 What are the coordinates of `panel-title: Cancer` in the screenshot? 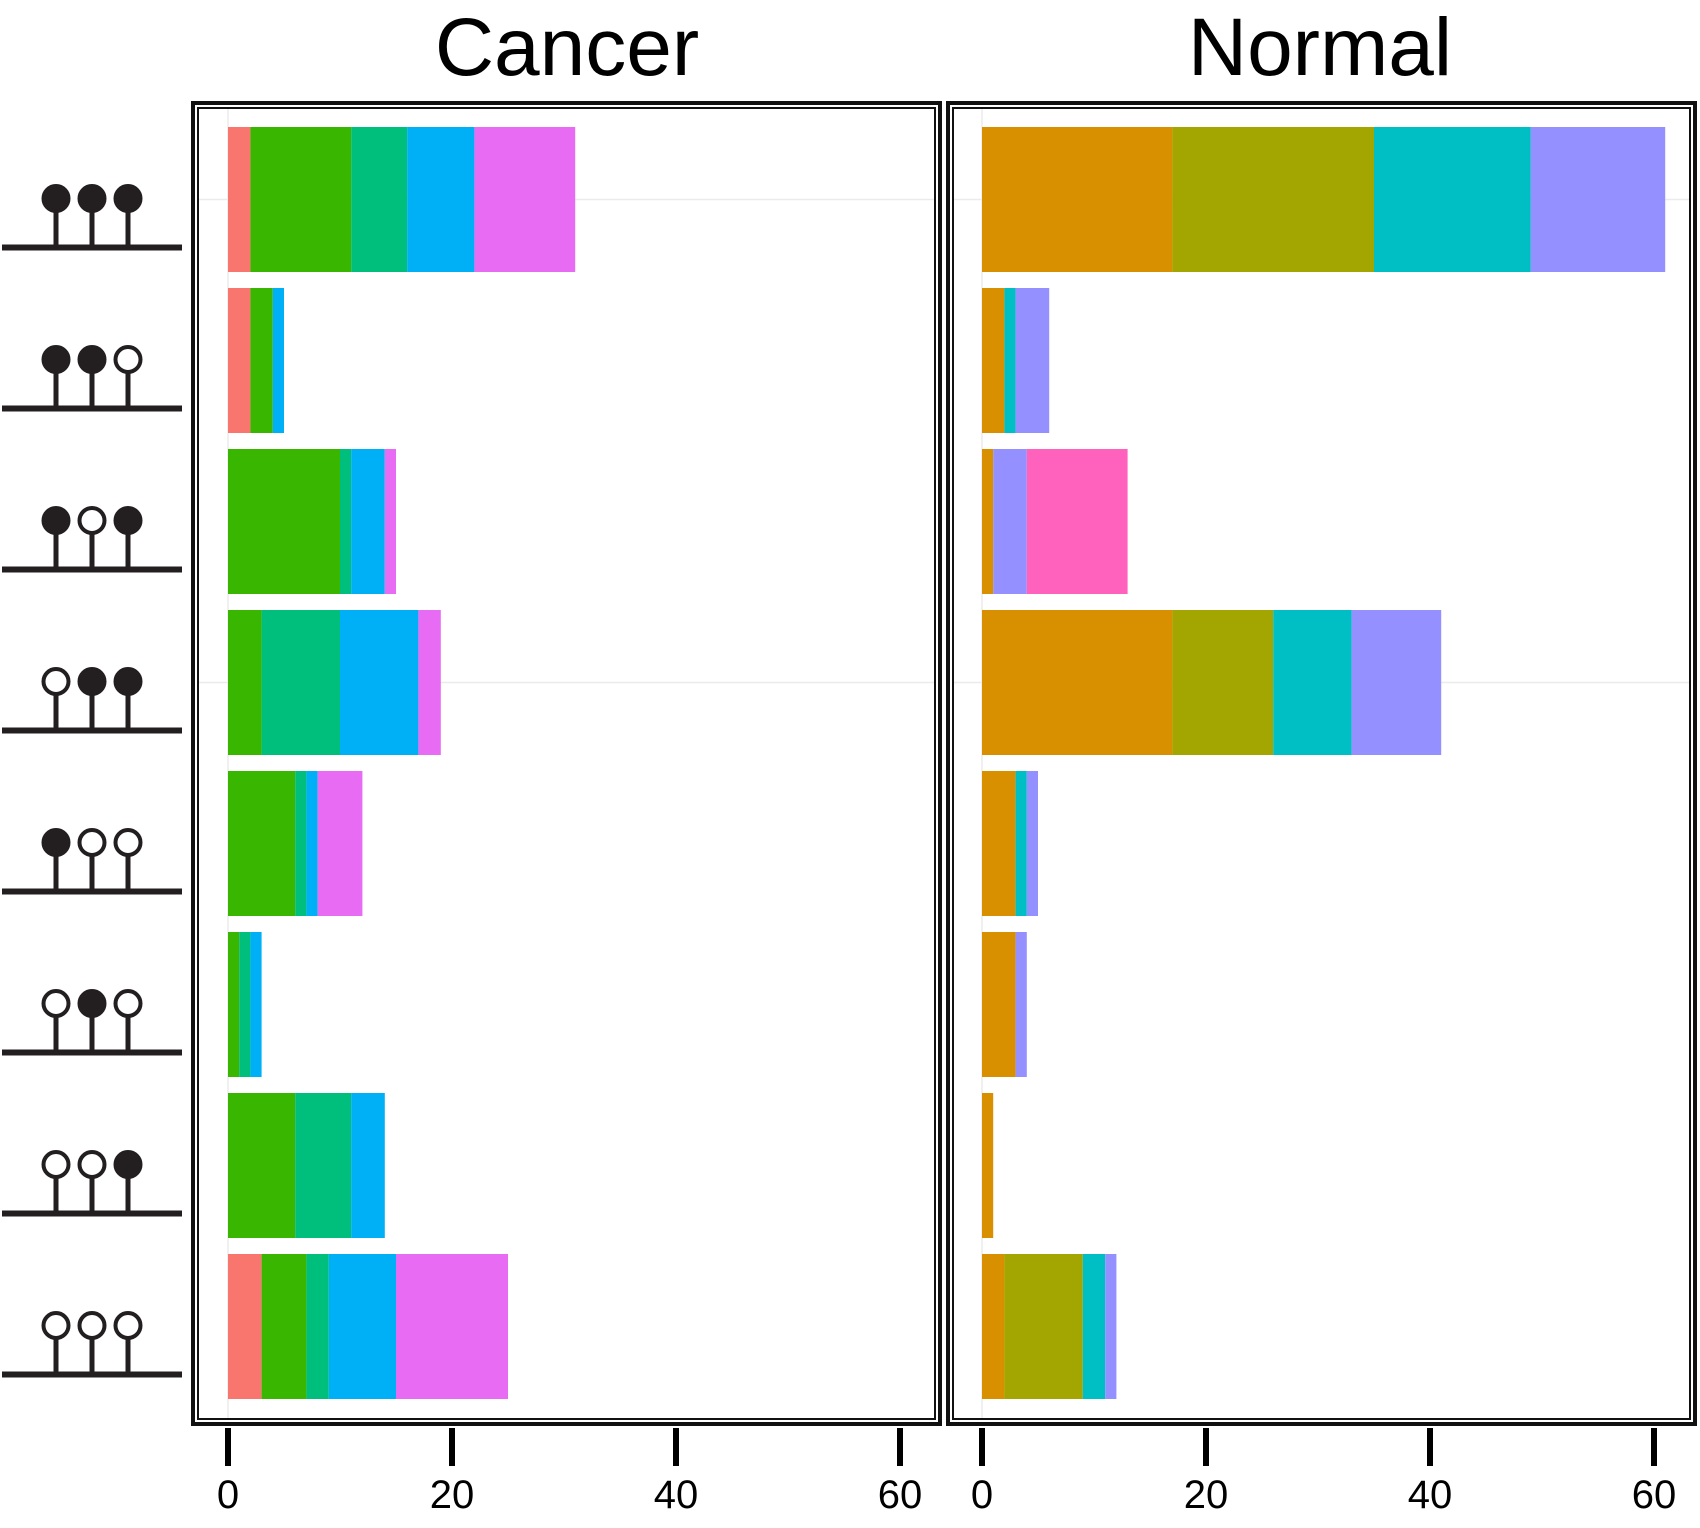 It's located at (567, 47).